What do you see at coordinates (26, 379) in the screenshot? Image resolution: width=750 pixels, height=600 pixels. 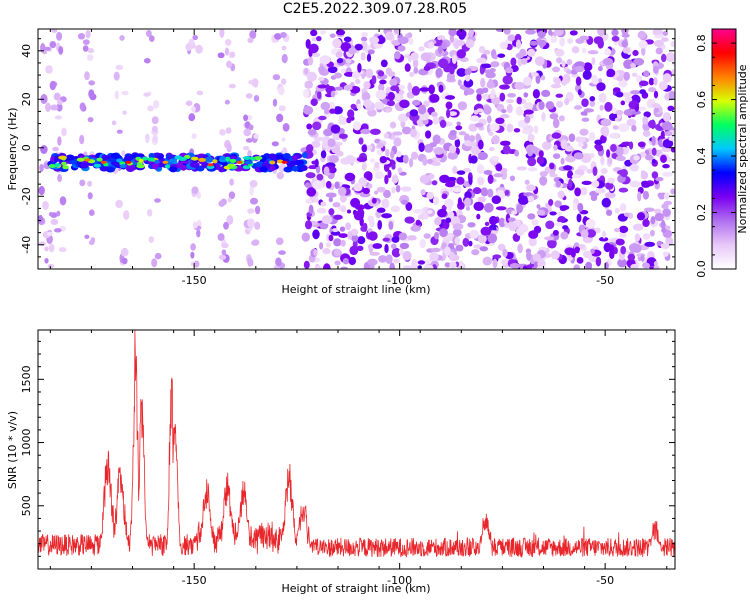 I see `snr-y-tick-label: 1500` at bounding box center [26, 379].